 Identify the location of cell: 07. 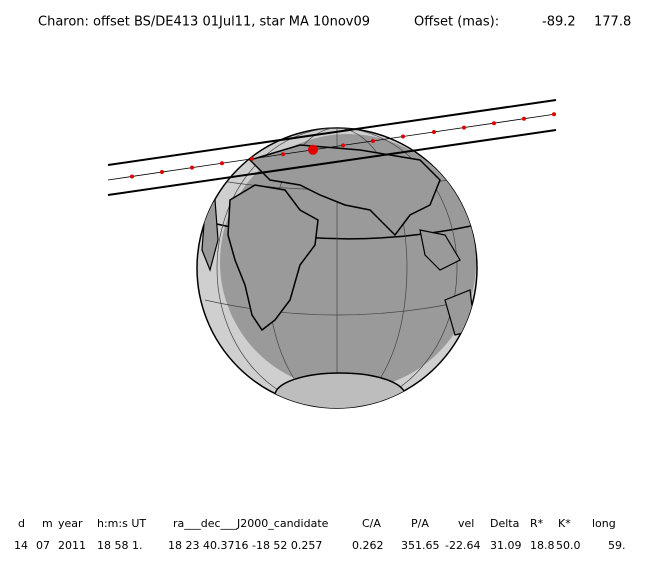
(43, 545).